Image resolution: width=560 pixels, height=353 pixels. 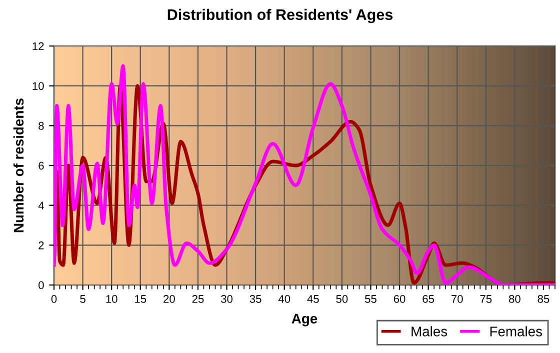 What do you see at coordinates (41, 206) in the screenshot?
I see `y-tick-label: 4` at bounding box center [41, 206].